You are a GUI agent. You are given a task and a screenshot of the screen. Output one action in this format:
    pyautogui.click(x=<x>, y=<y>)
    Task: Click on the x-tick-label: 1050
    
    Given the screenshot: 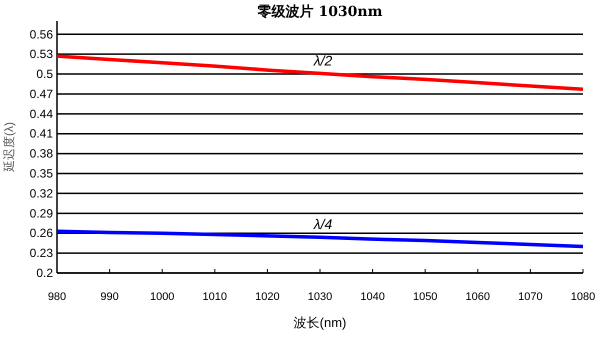 What is the action you would take?
    pyautogui.click(x=425, y=297)
    